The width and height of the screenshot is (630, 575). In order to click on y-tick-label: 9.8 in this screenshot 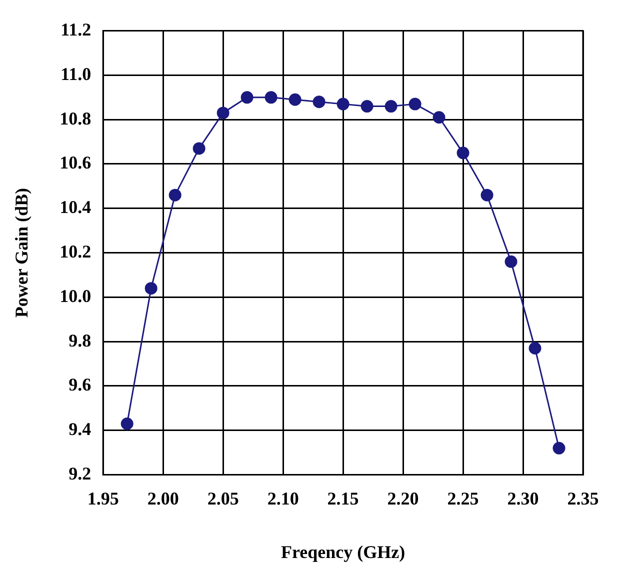, I will do `click(80, 340)`.